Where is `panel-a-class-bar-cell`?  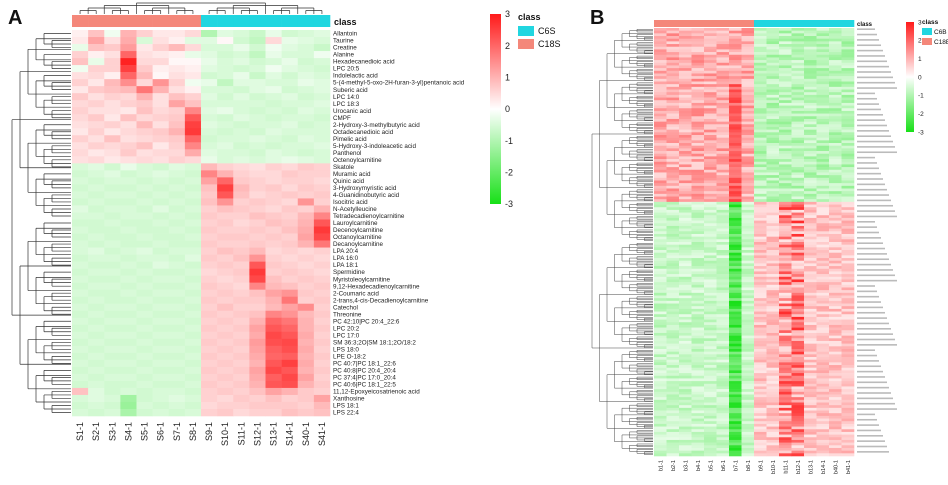
panel-a-class-bar-cell is located at coordinates (128, 21).